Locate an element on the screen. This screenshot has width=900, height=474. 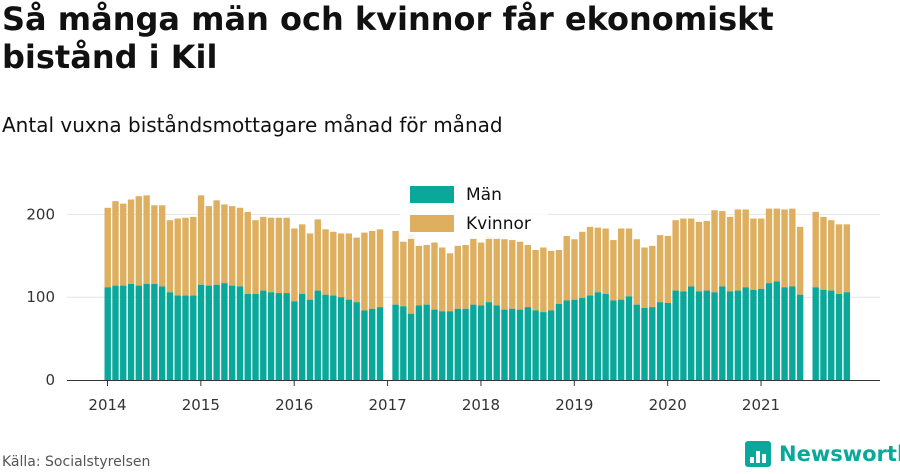
y-tick-label: 100 is located at coordinates (40, 297).